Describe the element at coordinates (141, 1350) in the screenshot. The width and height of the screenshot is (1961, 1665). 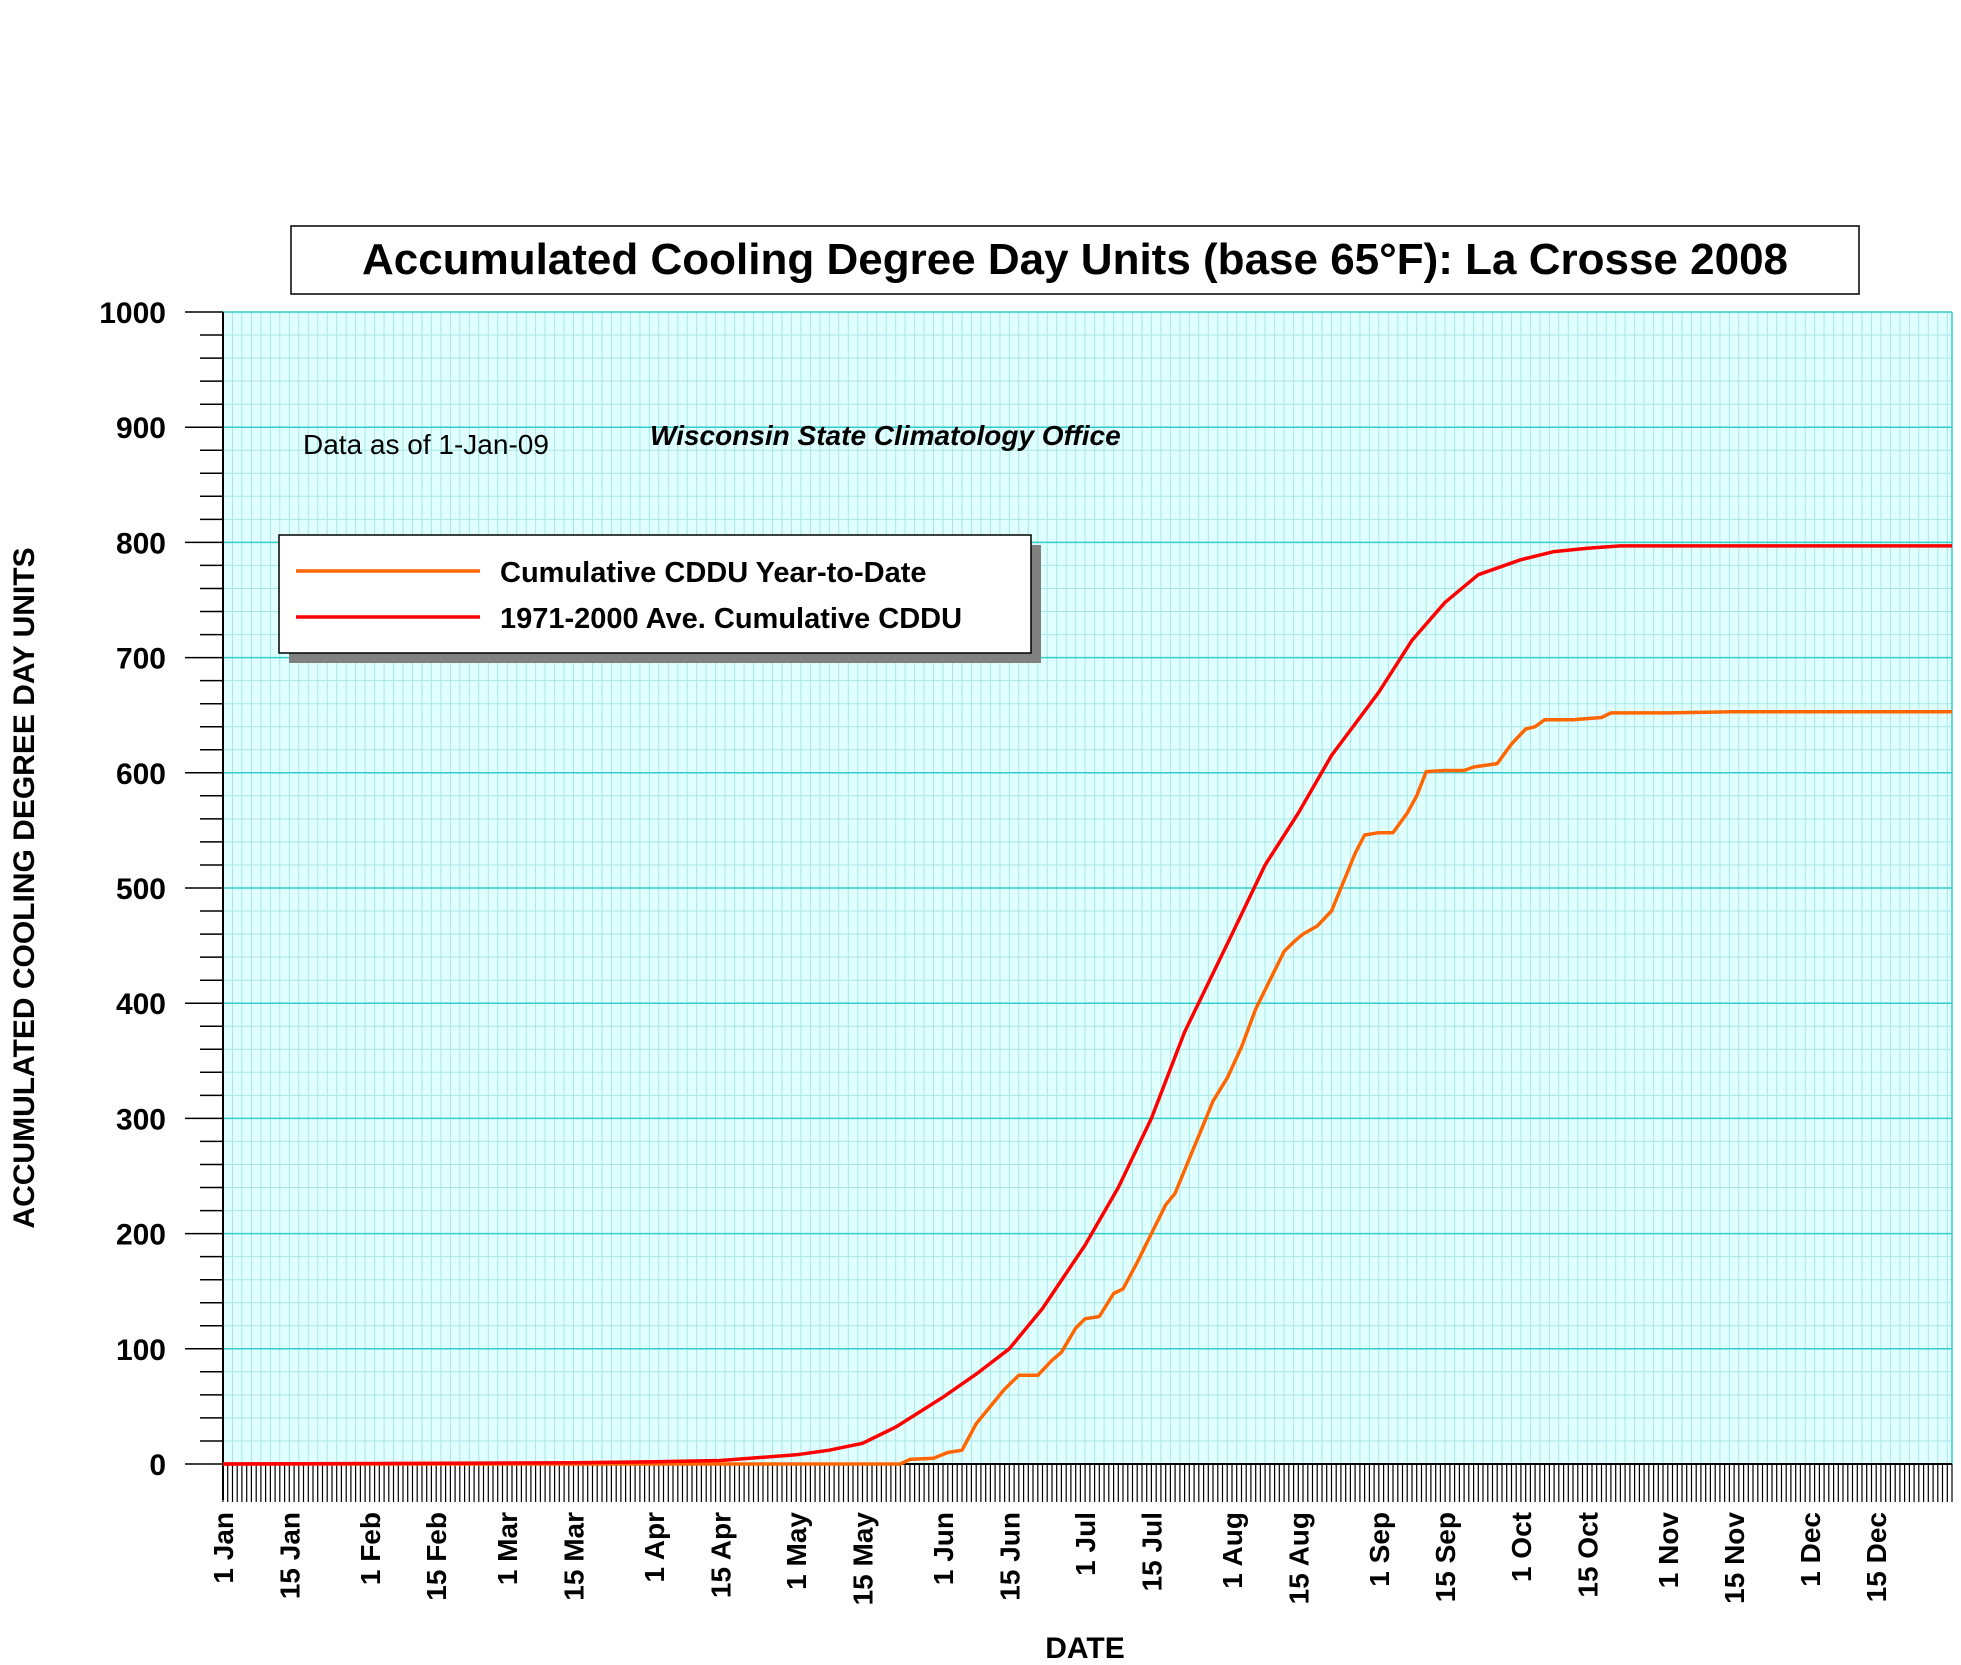
I see `y-tick-label: 100` at that location.